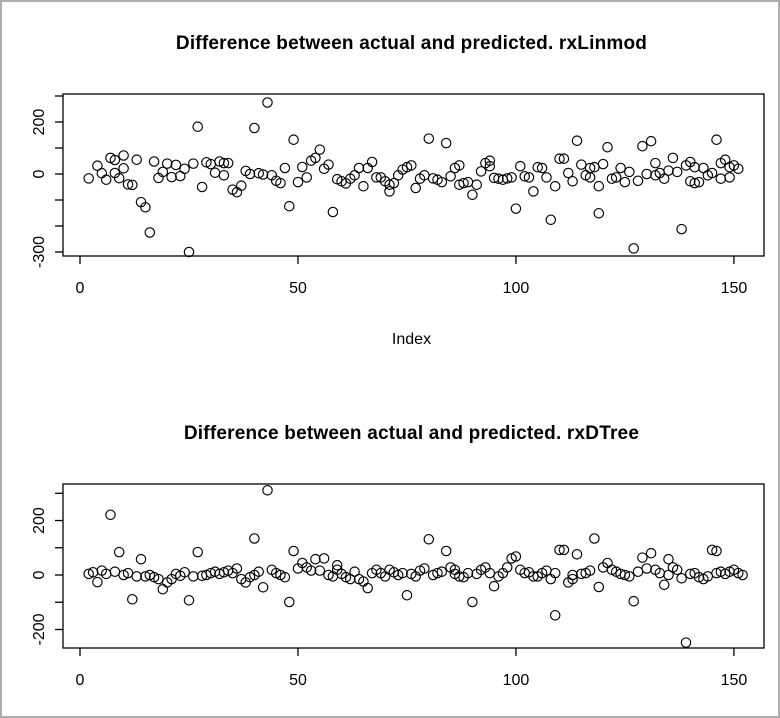 The width and height of the screenshot is (780, 718). I want to click on y-tick-label: -300, so click(39, 252).